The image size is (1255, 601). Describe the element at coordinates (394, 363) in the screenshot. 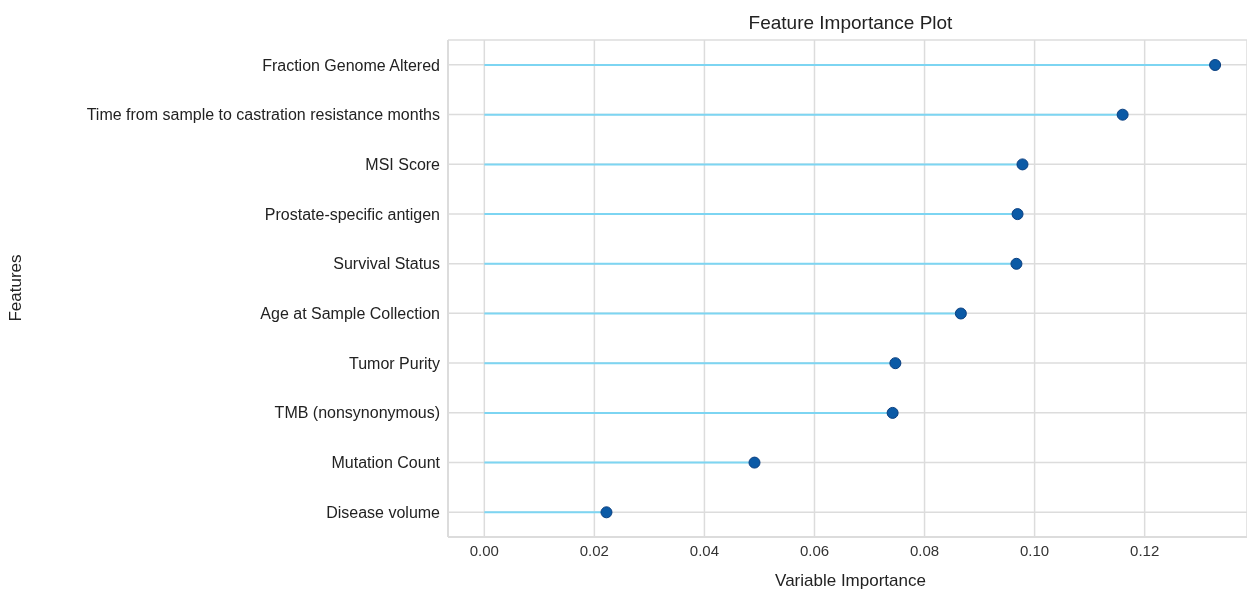

I see `y-tick-label: Tumor Purity` at that location.